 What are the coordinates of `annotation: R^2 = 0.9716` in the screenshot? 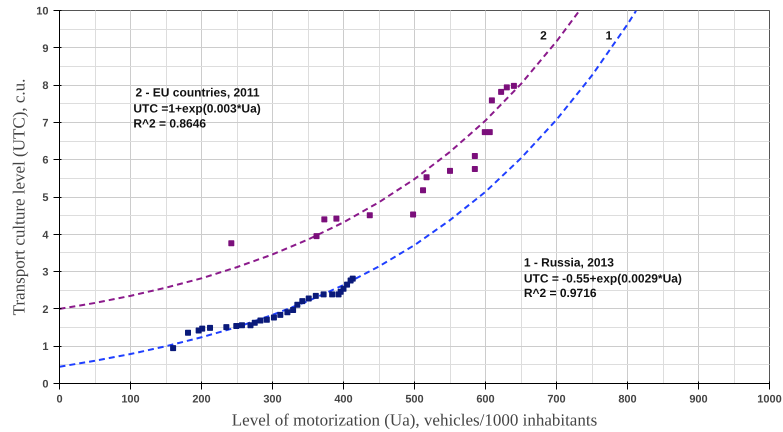 It's located at (560, 293).